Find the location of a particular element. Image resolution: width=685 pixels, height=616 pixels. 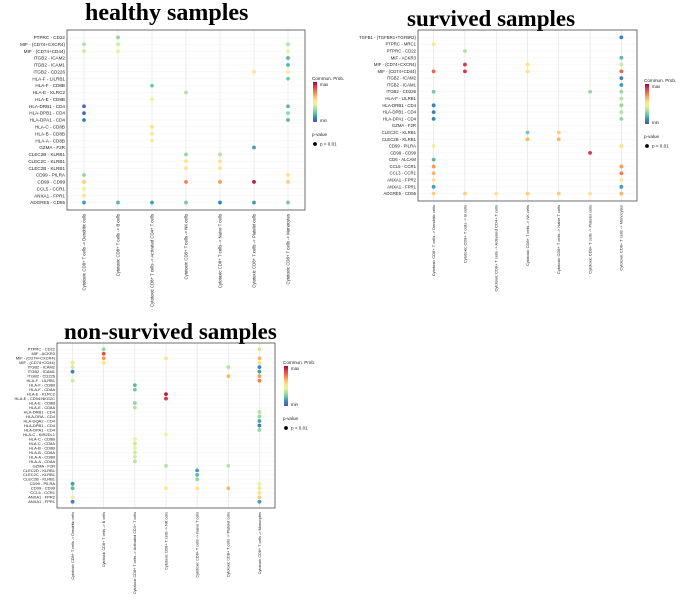

survived-xtick-label: Cytotoxic CD8+ T cells -> Naive T cells is located at coordinates (558, 239).